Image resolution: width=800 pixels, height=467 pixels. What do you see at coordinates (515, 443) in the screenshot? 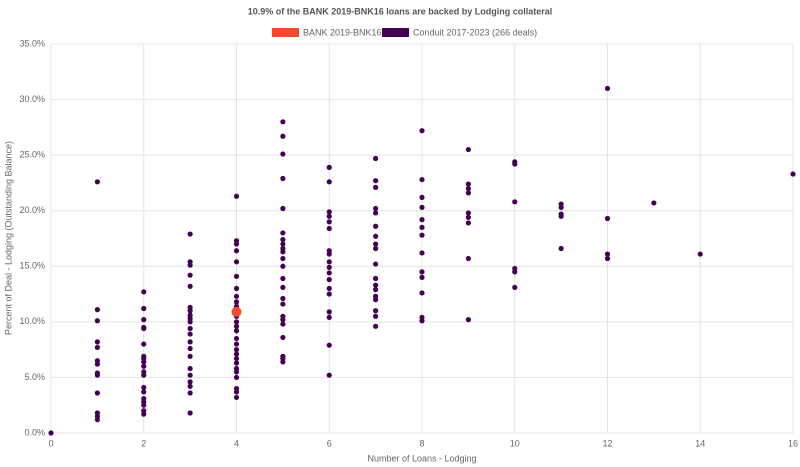
I see `x-tick-label: 10` at bounding box center [515, 443].